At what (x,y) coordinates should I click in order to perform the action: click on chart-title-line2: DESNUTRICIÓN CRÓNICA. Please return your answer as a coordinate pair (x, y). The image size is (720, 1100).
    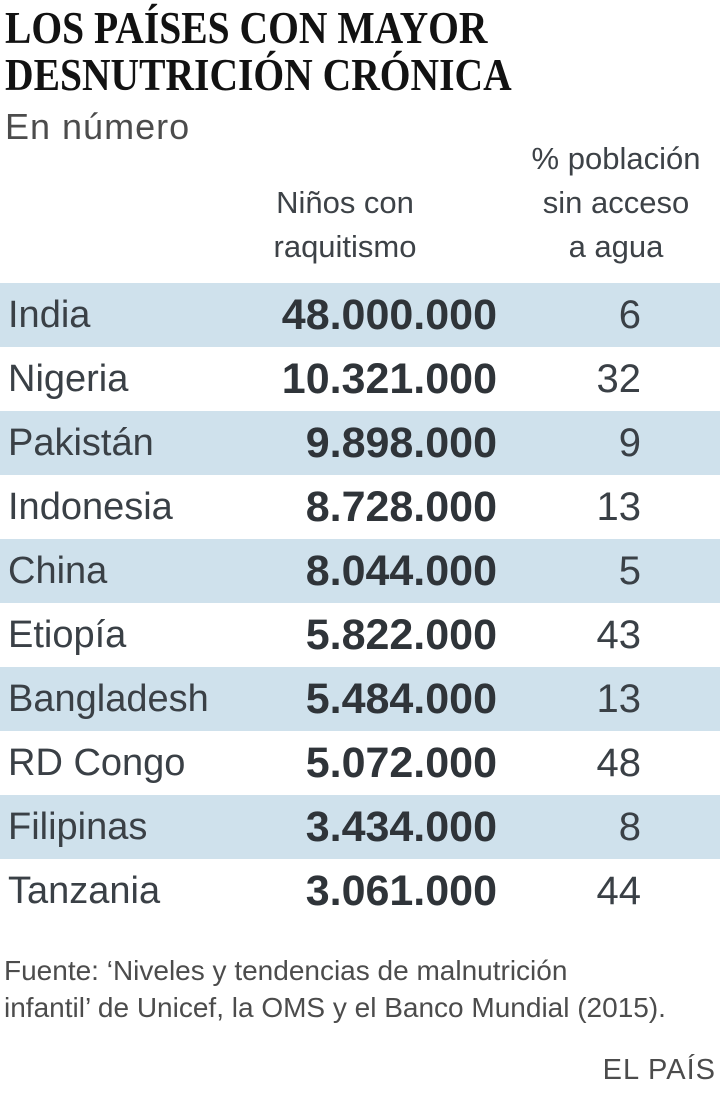
    Looking at the image, I should click on (258, 74).